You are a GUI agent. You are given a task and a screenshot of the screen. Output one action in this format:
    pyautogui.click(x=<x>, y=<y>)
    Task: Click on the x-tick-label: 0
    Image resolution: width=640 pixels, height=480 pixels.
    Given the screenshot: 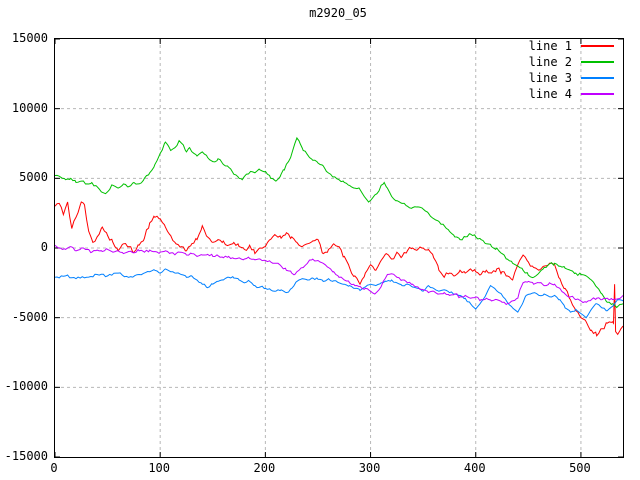 What is the action you would take?
    pyautogui.click(x=54, y=468)
    